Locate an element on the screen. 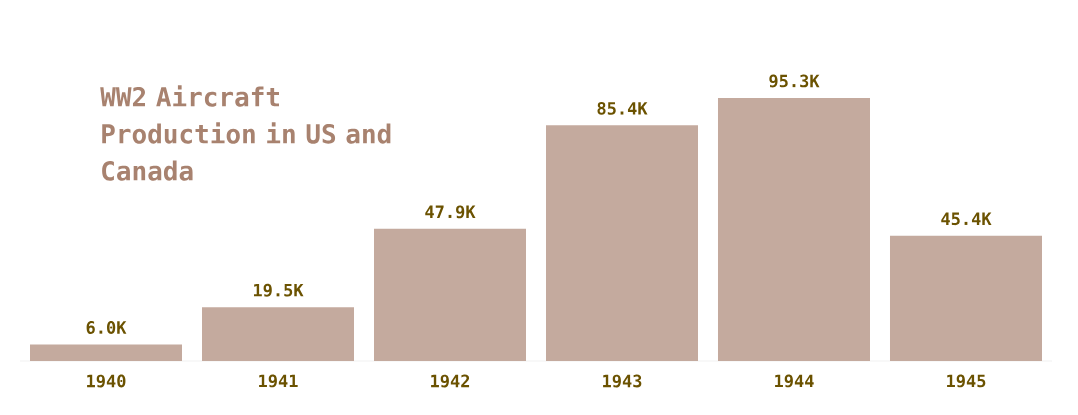 This screenshot has height=415, width=1078. x-tick-label: 1943 is located at coordinates (622, 381).